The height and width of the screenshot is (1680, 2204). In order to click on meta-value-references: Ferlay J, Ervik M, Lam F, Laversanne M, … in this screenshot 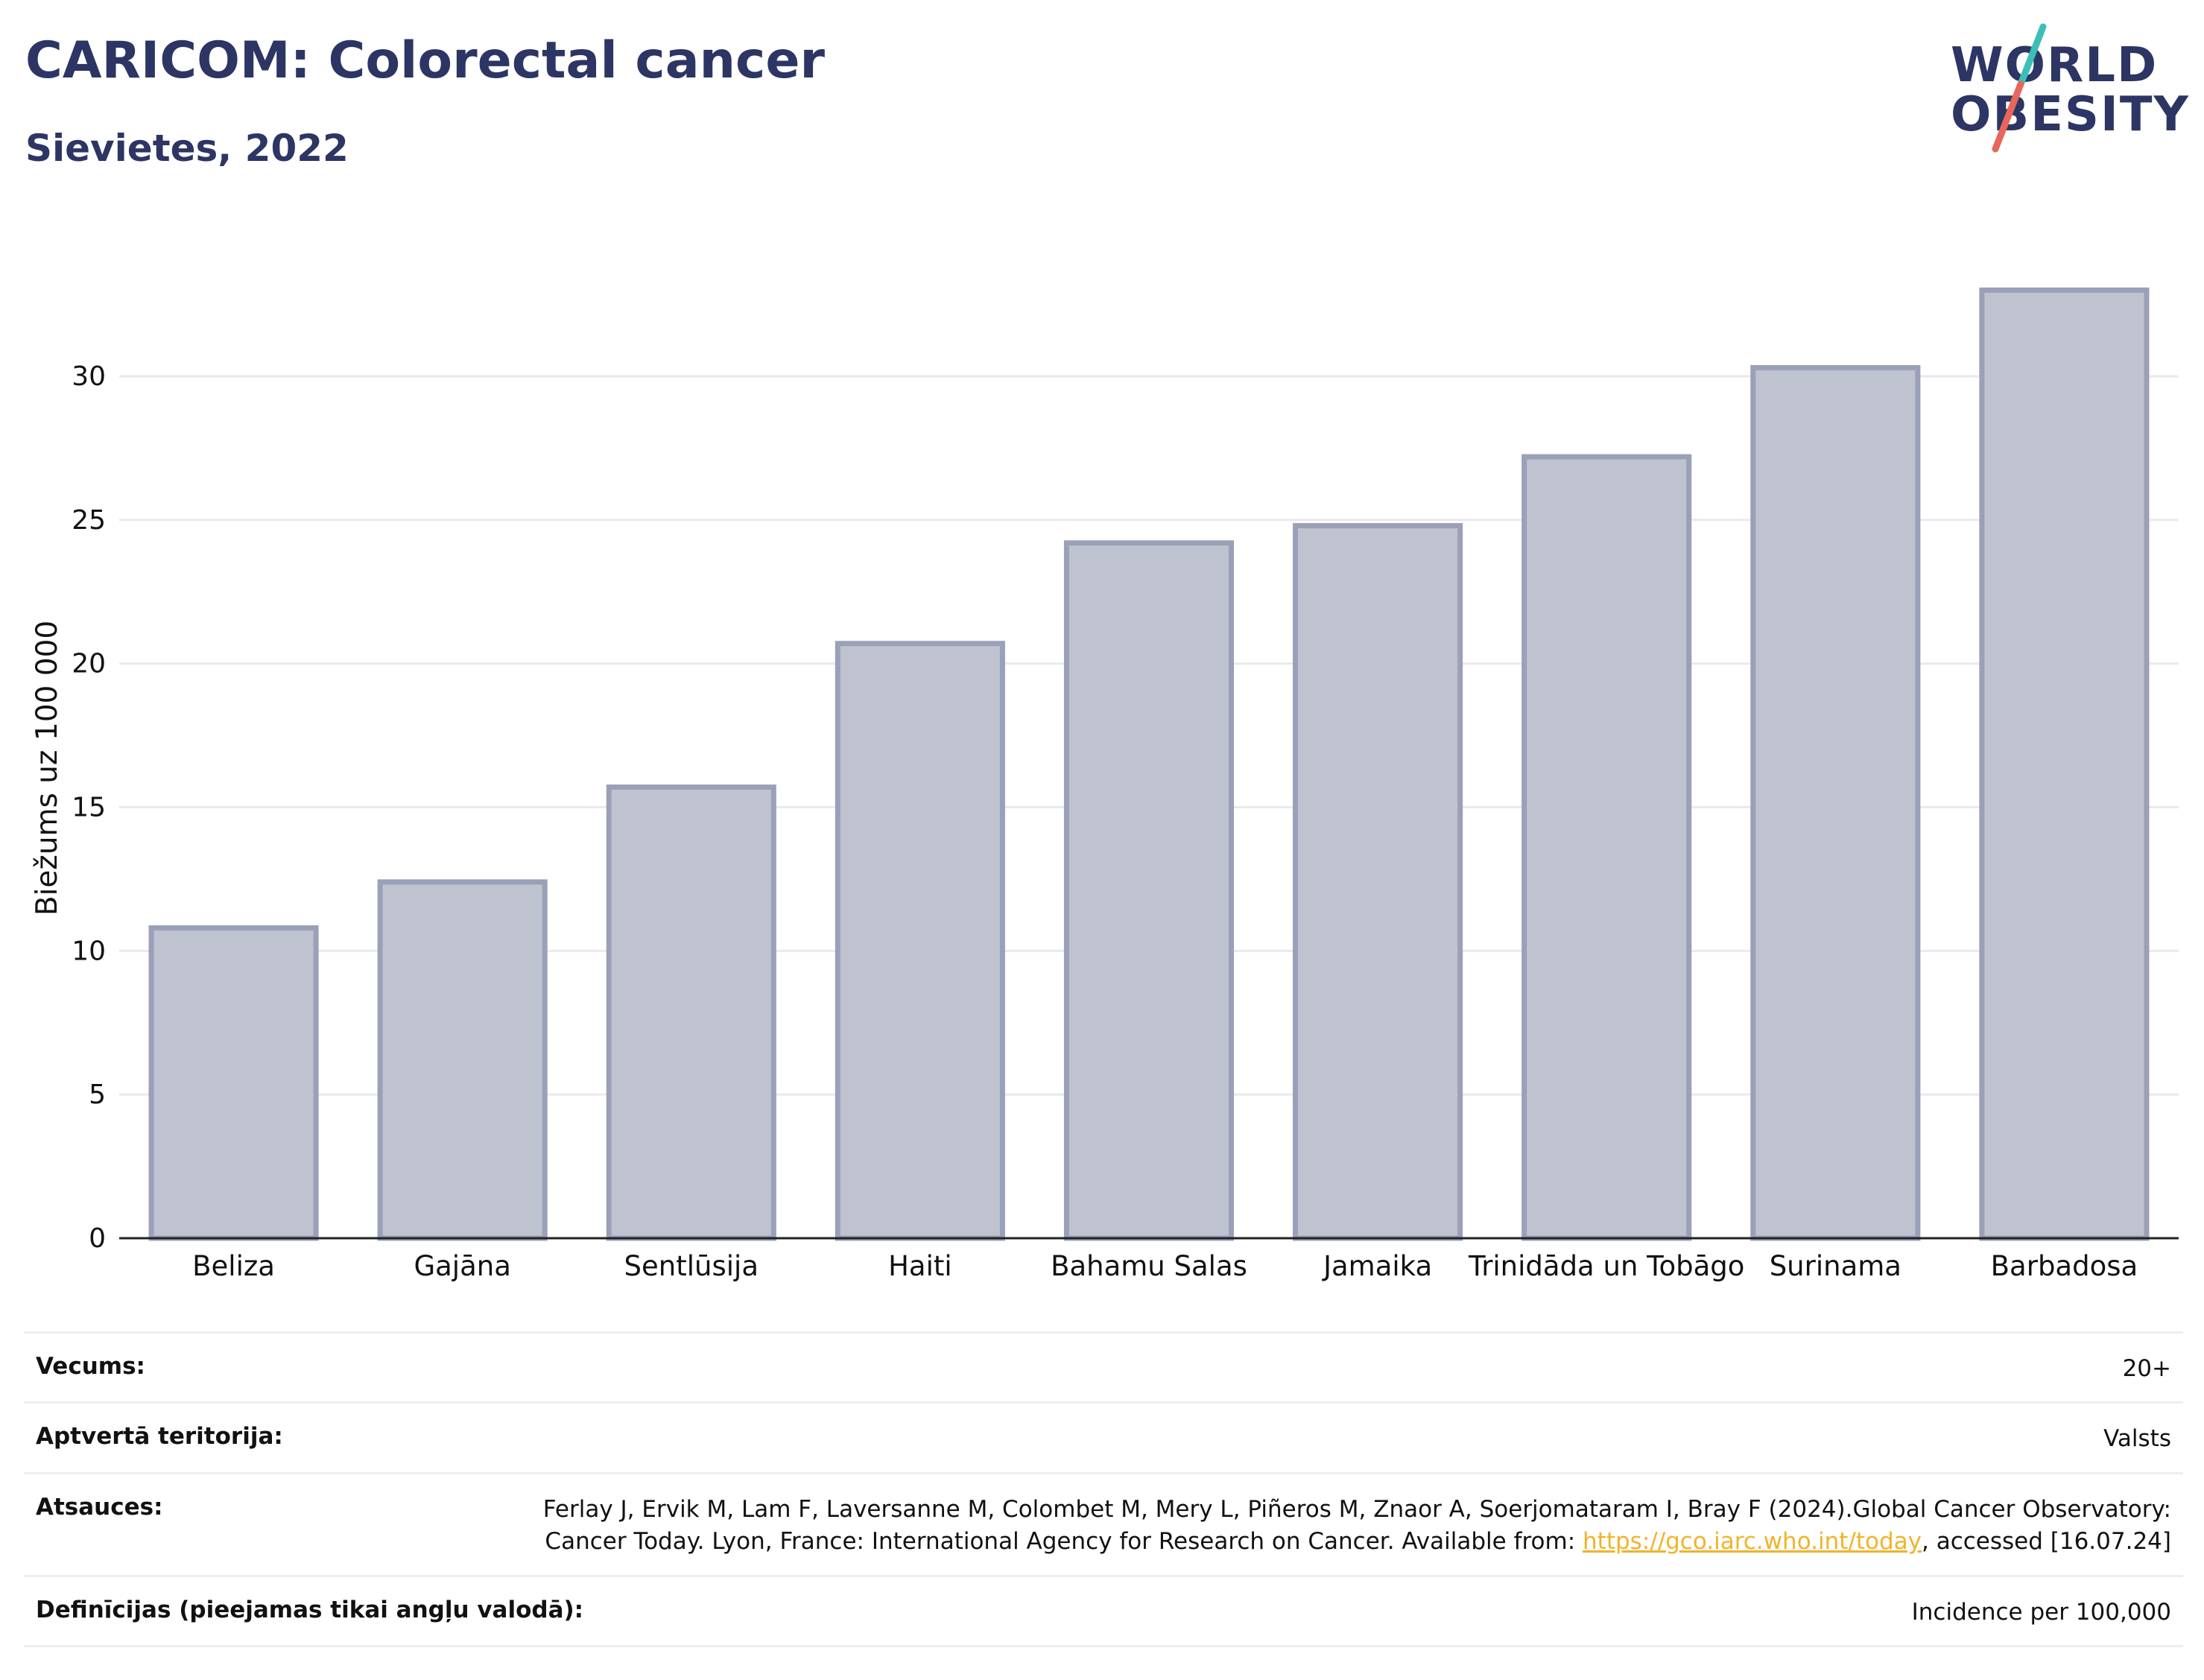, I will do `click(1329, 1526)`.